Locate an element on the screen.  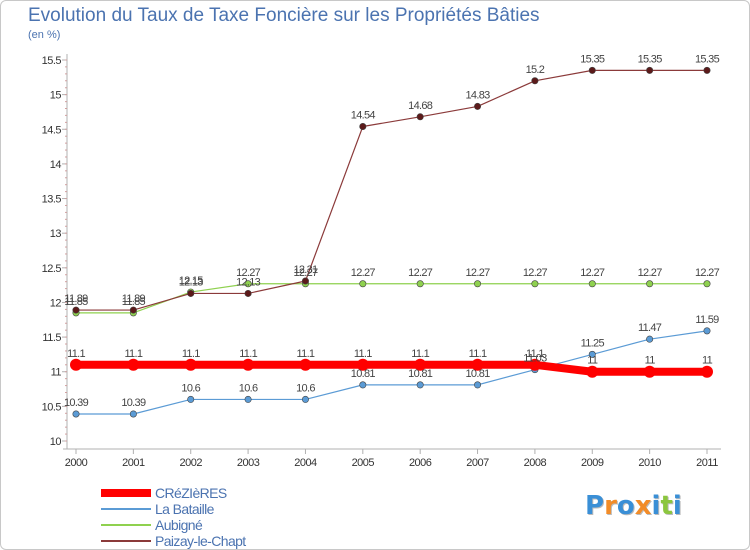
x-tick-label: 2008 is located at coordinates (535, 463).